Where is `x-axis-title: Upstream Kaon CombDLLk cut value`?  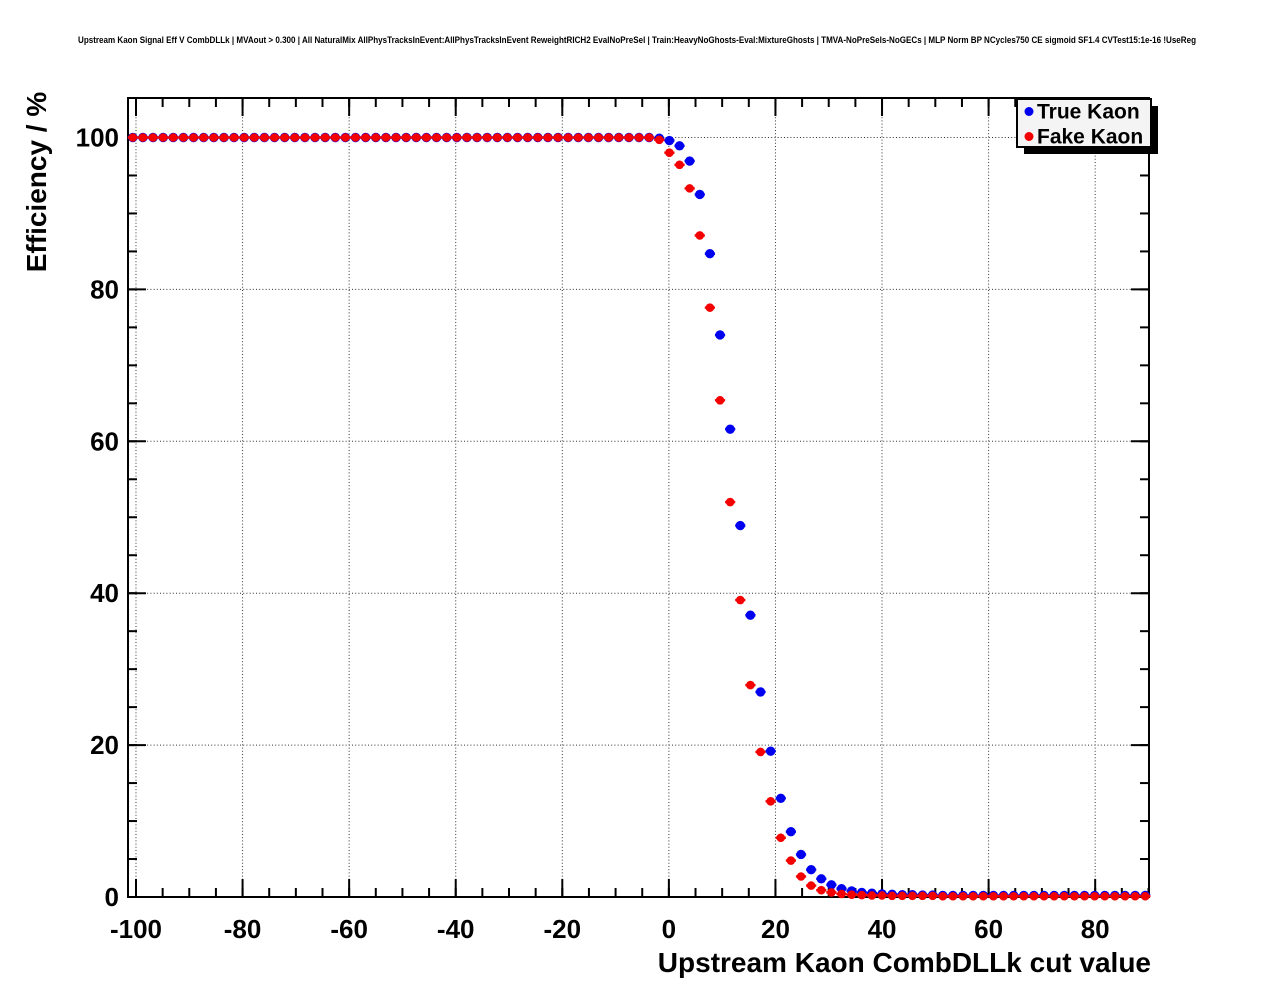
x-axis-title: Upstream Kaon CombDLLk cut value is located at coordinates (904, 962).